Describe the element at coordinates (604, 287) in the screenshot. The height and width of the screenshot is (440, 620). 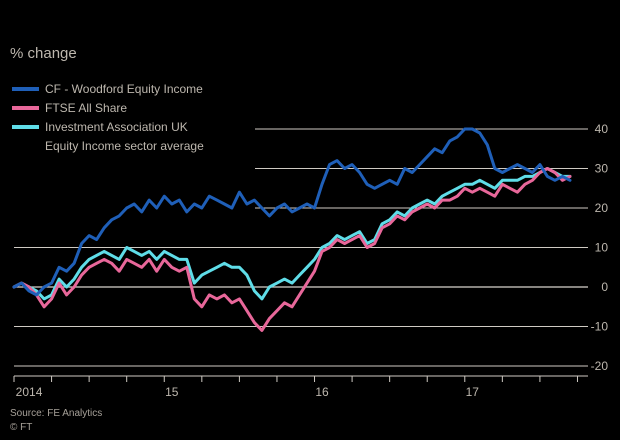
I see `y-tick-label: 0` at that location.